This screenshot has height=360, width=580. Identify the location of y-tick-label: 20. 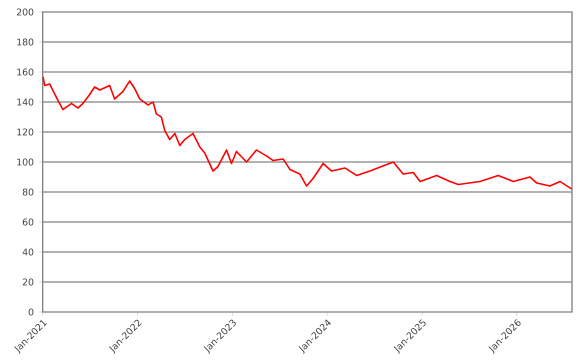
(28, 282).